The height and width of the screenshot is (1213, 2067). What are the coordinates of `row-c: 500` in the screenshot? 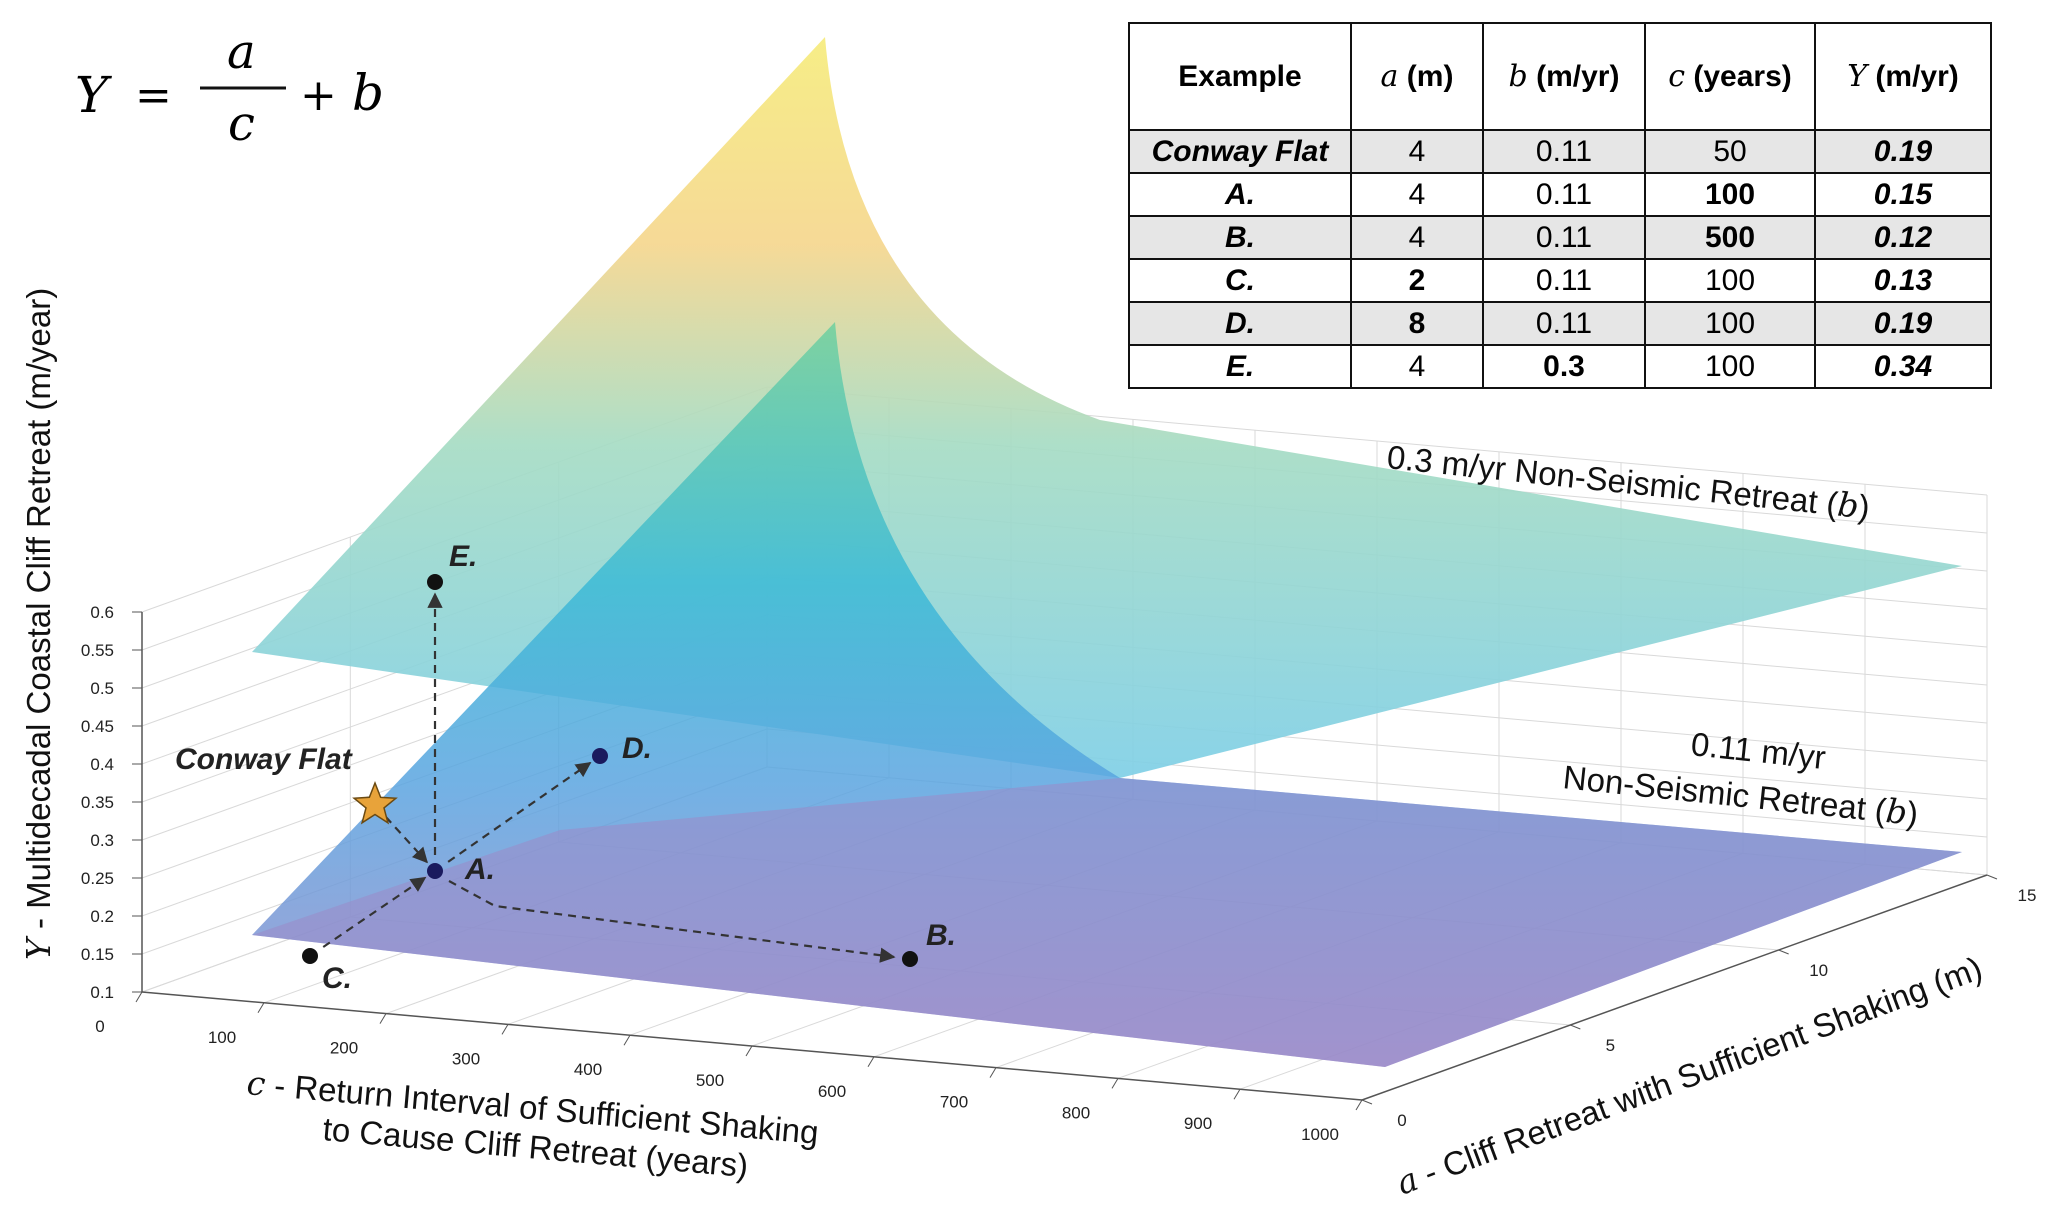 It's located at (1730, 237).